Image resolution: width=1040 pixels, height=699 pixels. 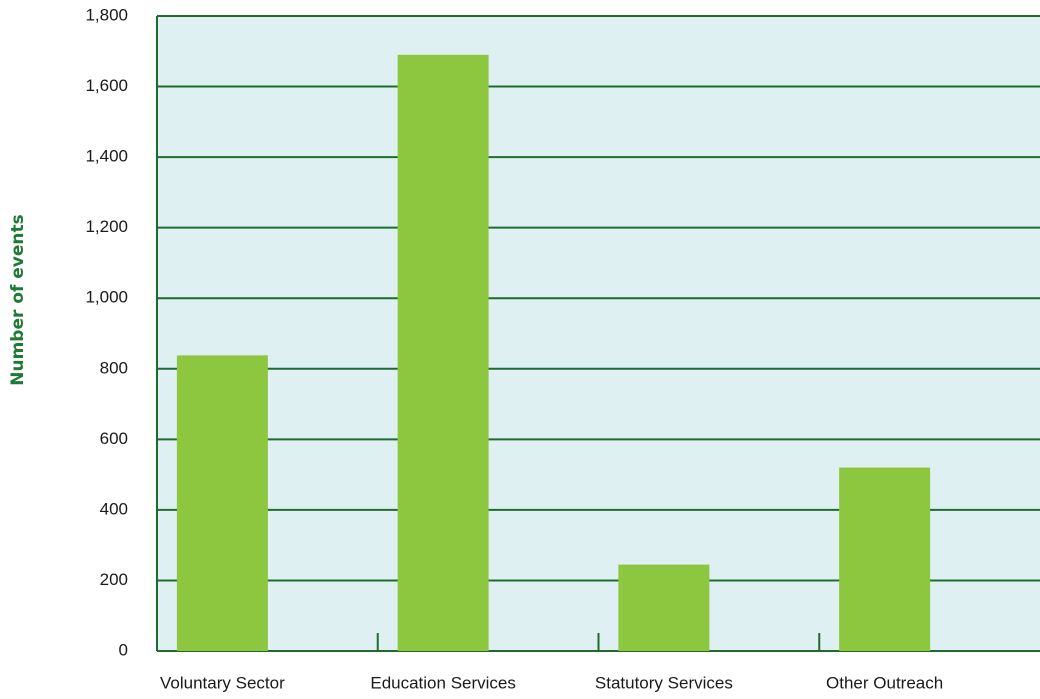 I want to click on y-tick-label: 400, so click(x=114, y=508).